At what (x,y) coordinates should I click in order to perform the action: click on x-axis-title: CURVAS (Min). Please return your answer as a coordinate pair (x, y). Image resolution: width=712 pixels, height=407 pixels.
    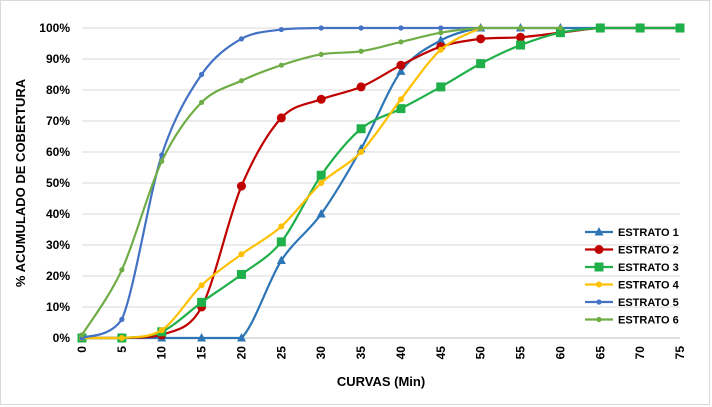
    Looking at the image, I should click on (381, 381).